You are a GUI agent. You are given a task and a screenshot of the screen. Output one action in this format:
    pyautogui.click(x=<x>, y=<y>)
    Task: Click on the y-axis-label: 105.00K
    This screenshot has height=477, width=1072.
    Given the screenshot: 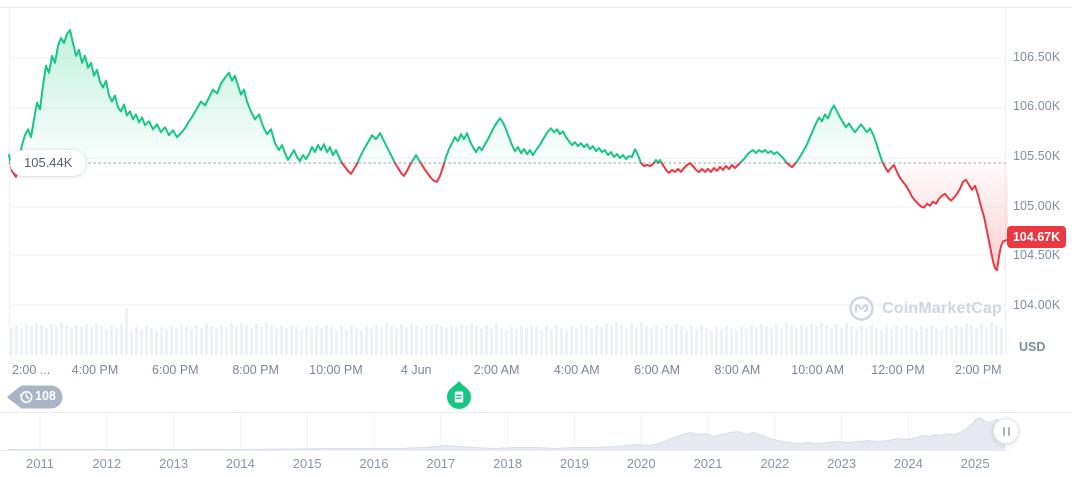 What is the action you would take?
    pyautogui.click(x=1037, y=206)
    